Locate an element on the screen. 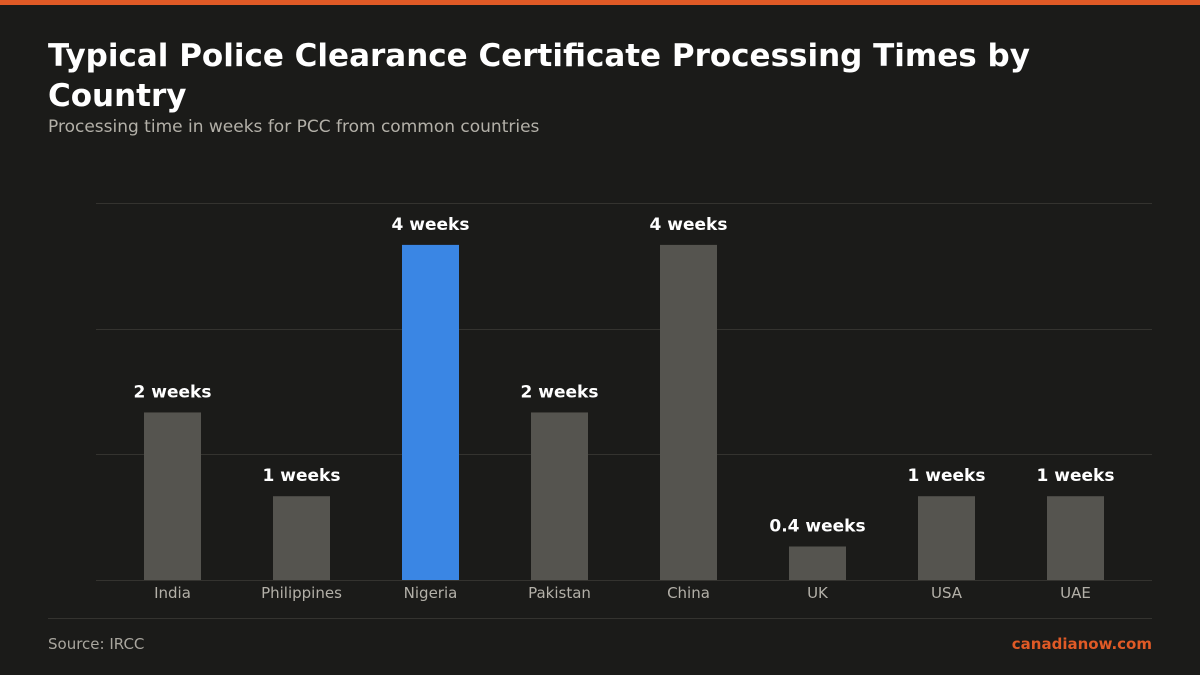 The width and height of the screenshot is (1200, 675). x-tick-label: UK is located at coordinates (818, 593).